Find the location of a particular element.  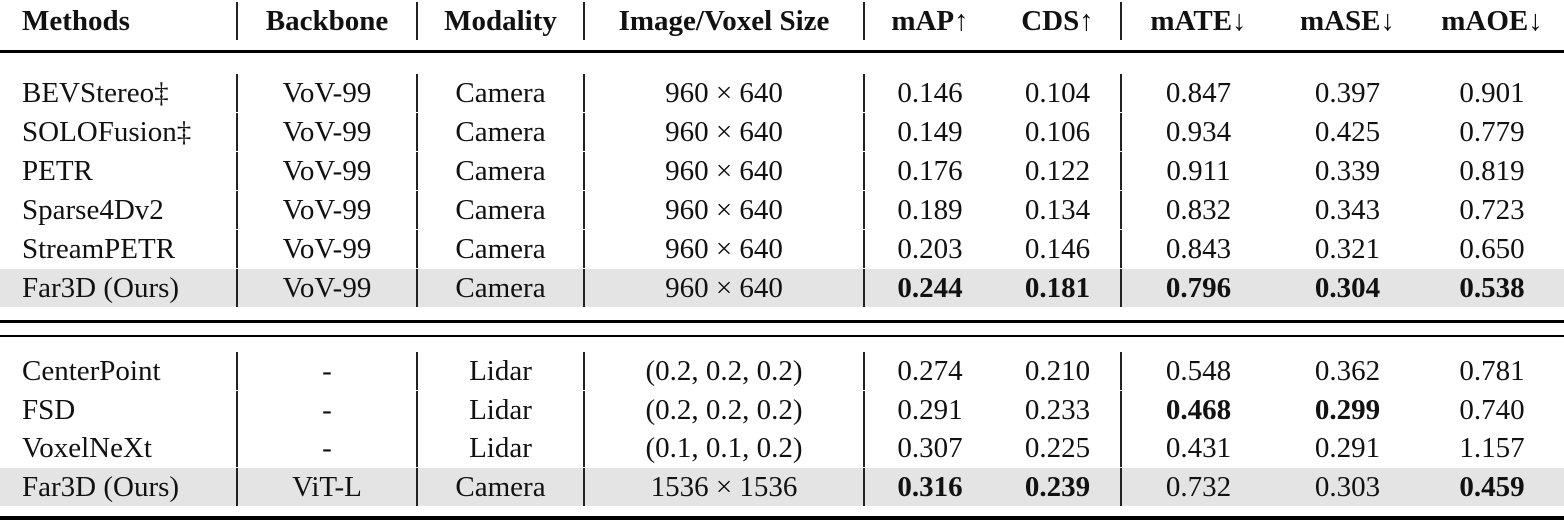

table-cell: 0.650 is located at coordinates (1492, 249).